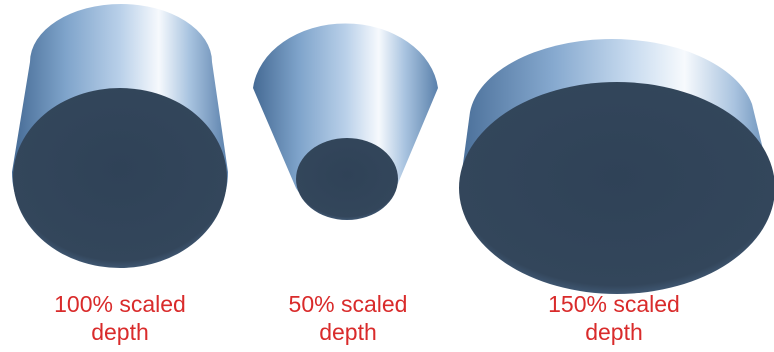  Describe the element at coordinates (345, 121) in the screenshot. I see `shape-50-percent` at that location.